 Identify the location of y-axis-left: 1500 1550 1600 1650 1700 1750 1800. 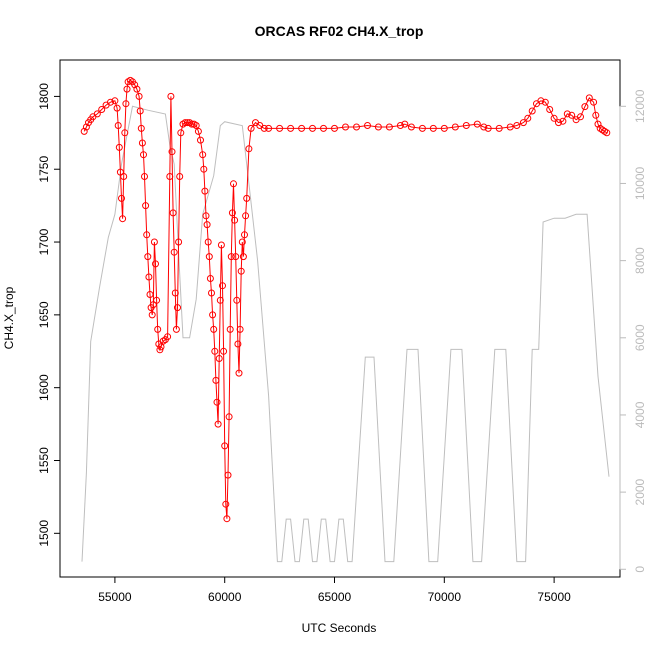
(49, 315).